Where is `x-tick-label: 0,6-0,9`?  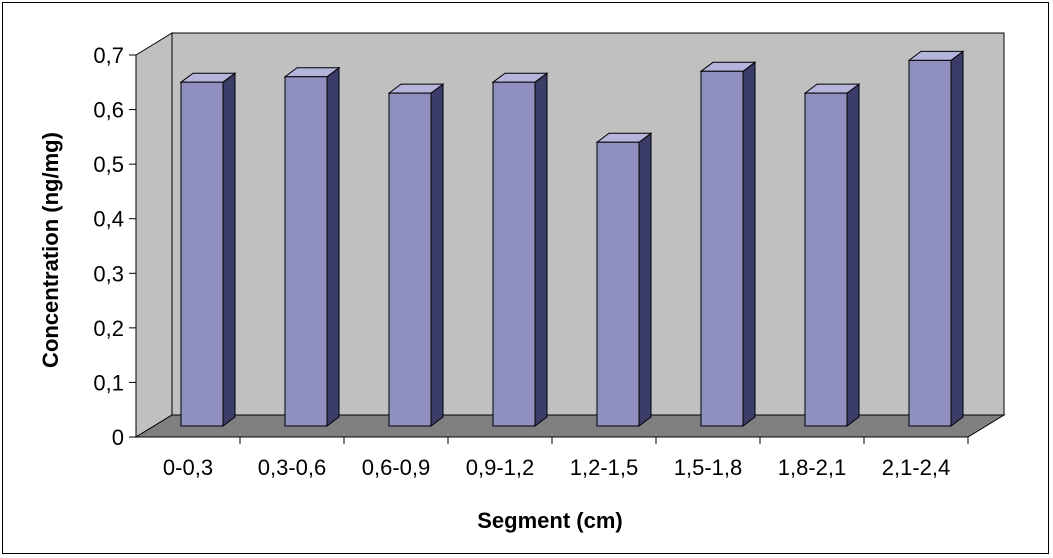
x-tick-label: 0,6-0,9 is located at coordinates (396, 467).